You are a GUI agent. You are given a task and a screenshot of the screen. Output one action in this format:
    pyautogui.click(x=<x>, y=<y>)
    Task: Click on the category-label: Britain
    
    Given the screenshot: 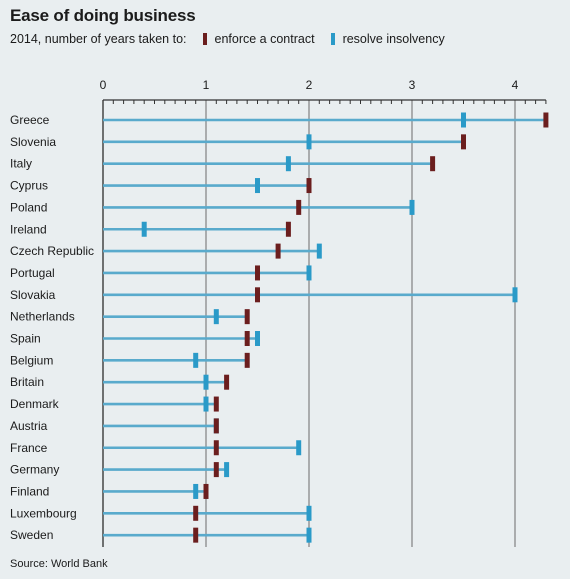 What is the action you would take?
    pyautogui.click(x=27, y=382)
    